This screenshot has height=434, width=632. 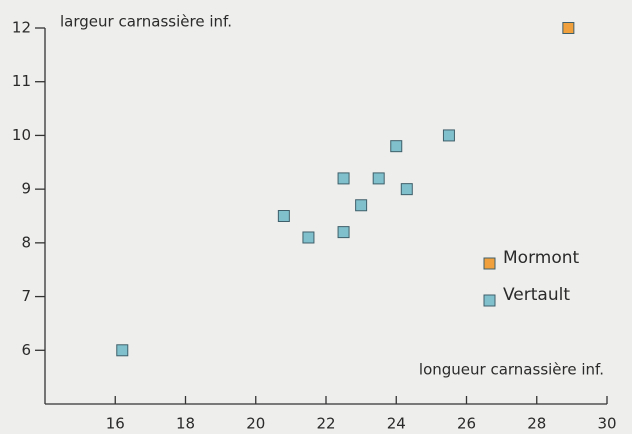 I want to click on x-tick-label: 26, so click(x=466, y=424).